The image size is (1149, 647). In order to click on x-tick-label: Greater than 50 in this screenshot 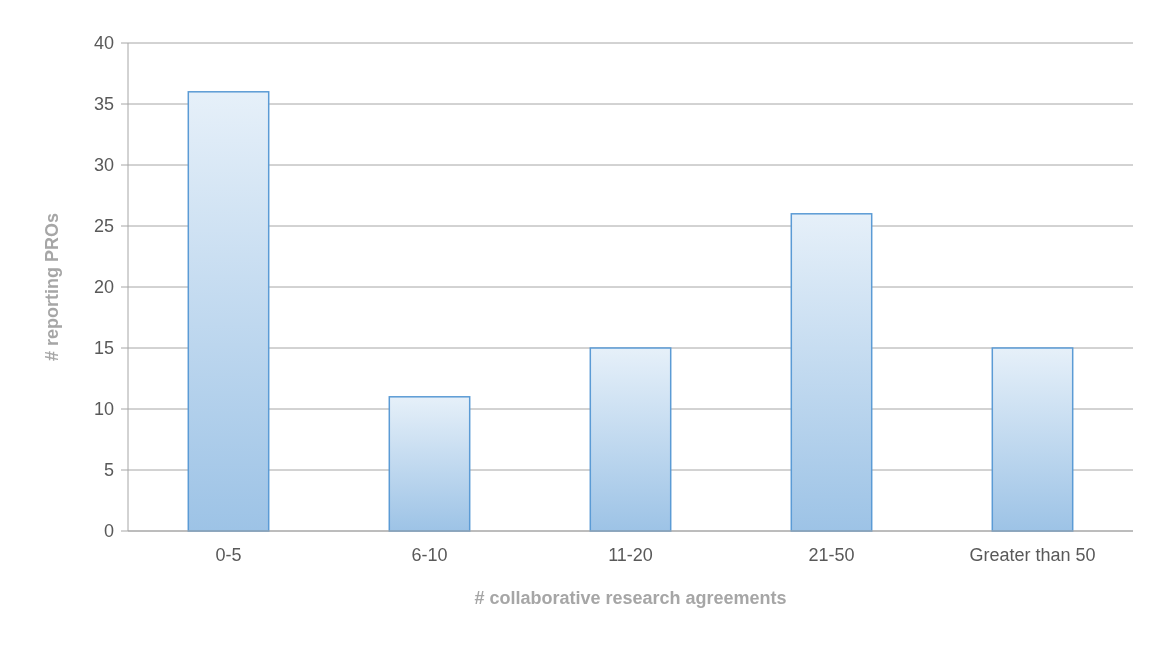, I will do `click(1032, 555)`.